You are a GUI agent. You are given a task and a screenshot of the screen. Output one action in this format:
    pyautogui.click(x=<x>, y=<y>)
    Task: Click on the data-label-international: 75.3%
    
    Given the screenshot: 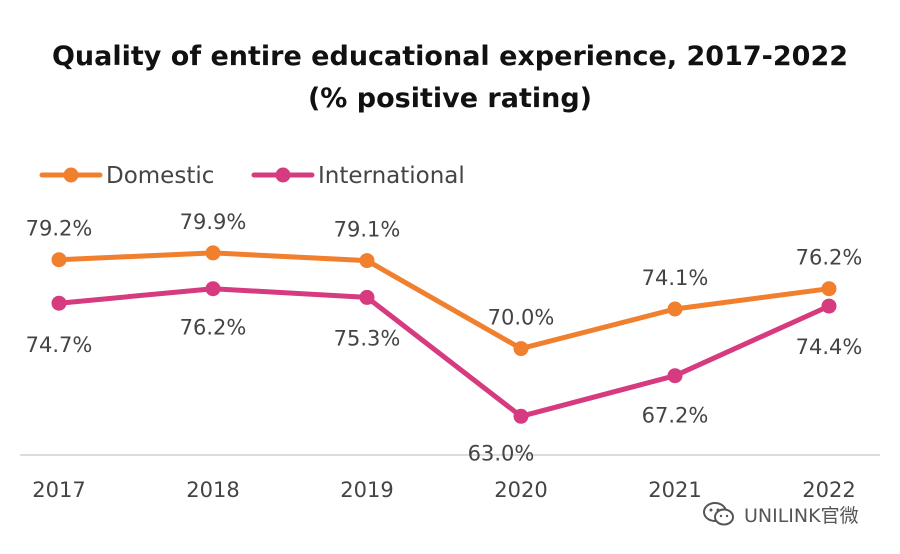 What is the action you would take?
    pyautogui.click(x=367, y=338)
    